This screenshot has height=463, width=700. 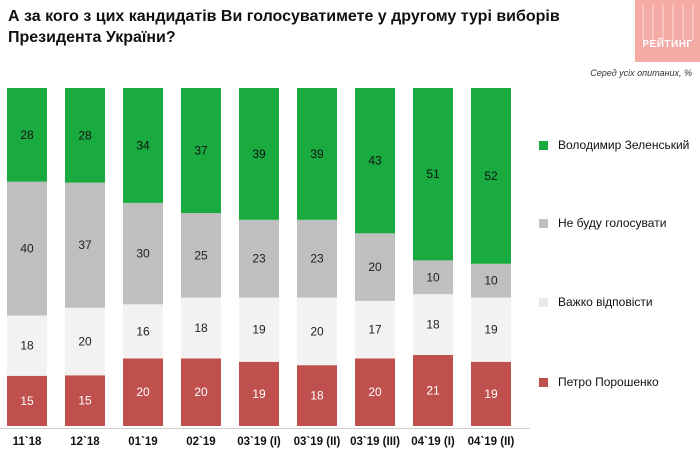 What do you see at coordinates (85, 442) in the screenshot?
I see `x-tick-label: 12`18` at bounding box center [85, 442].